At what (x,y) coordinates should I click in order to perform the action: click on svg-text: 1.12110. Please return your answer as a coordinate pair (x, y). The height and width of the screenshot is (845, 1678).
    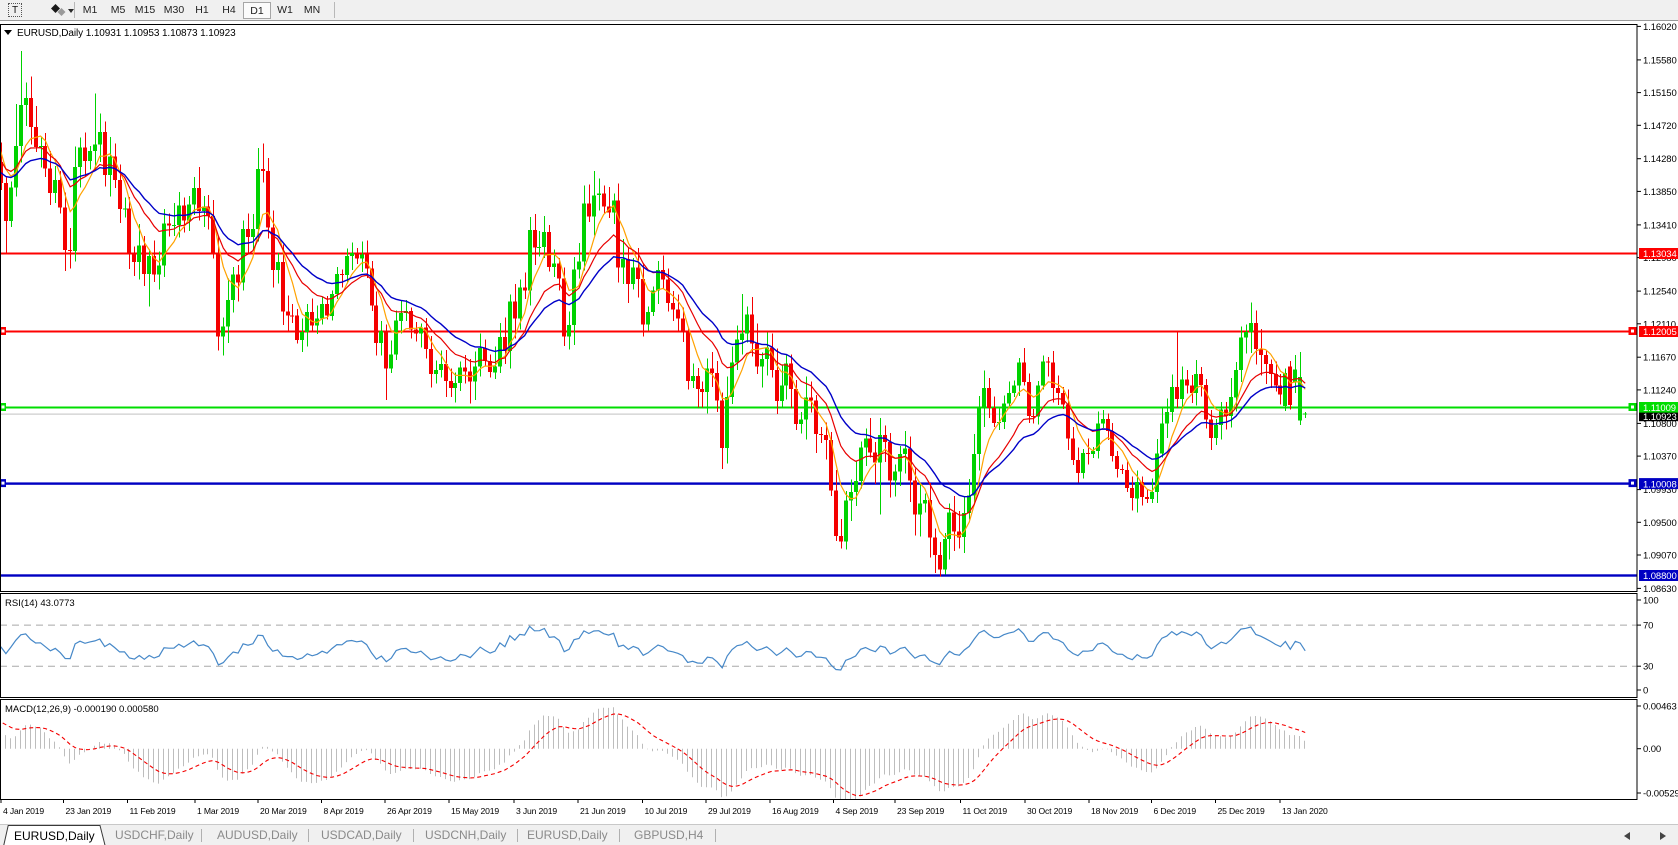
    Looking at the image, I should click on (1659, 324).